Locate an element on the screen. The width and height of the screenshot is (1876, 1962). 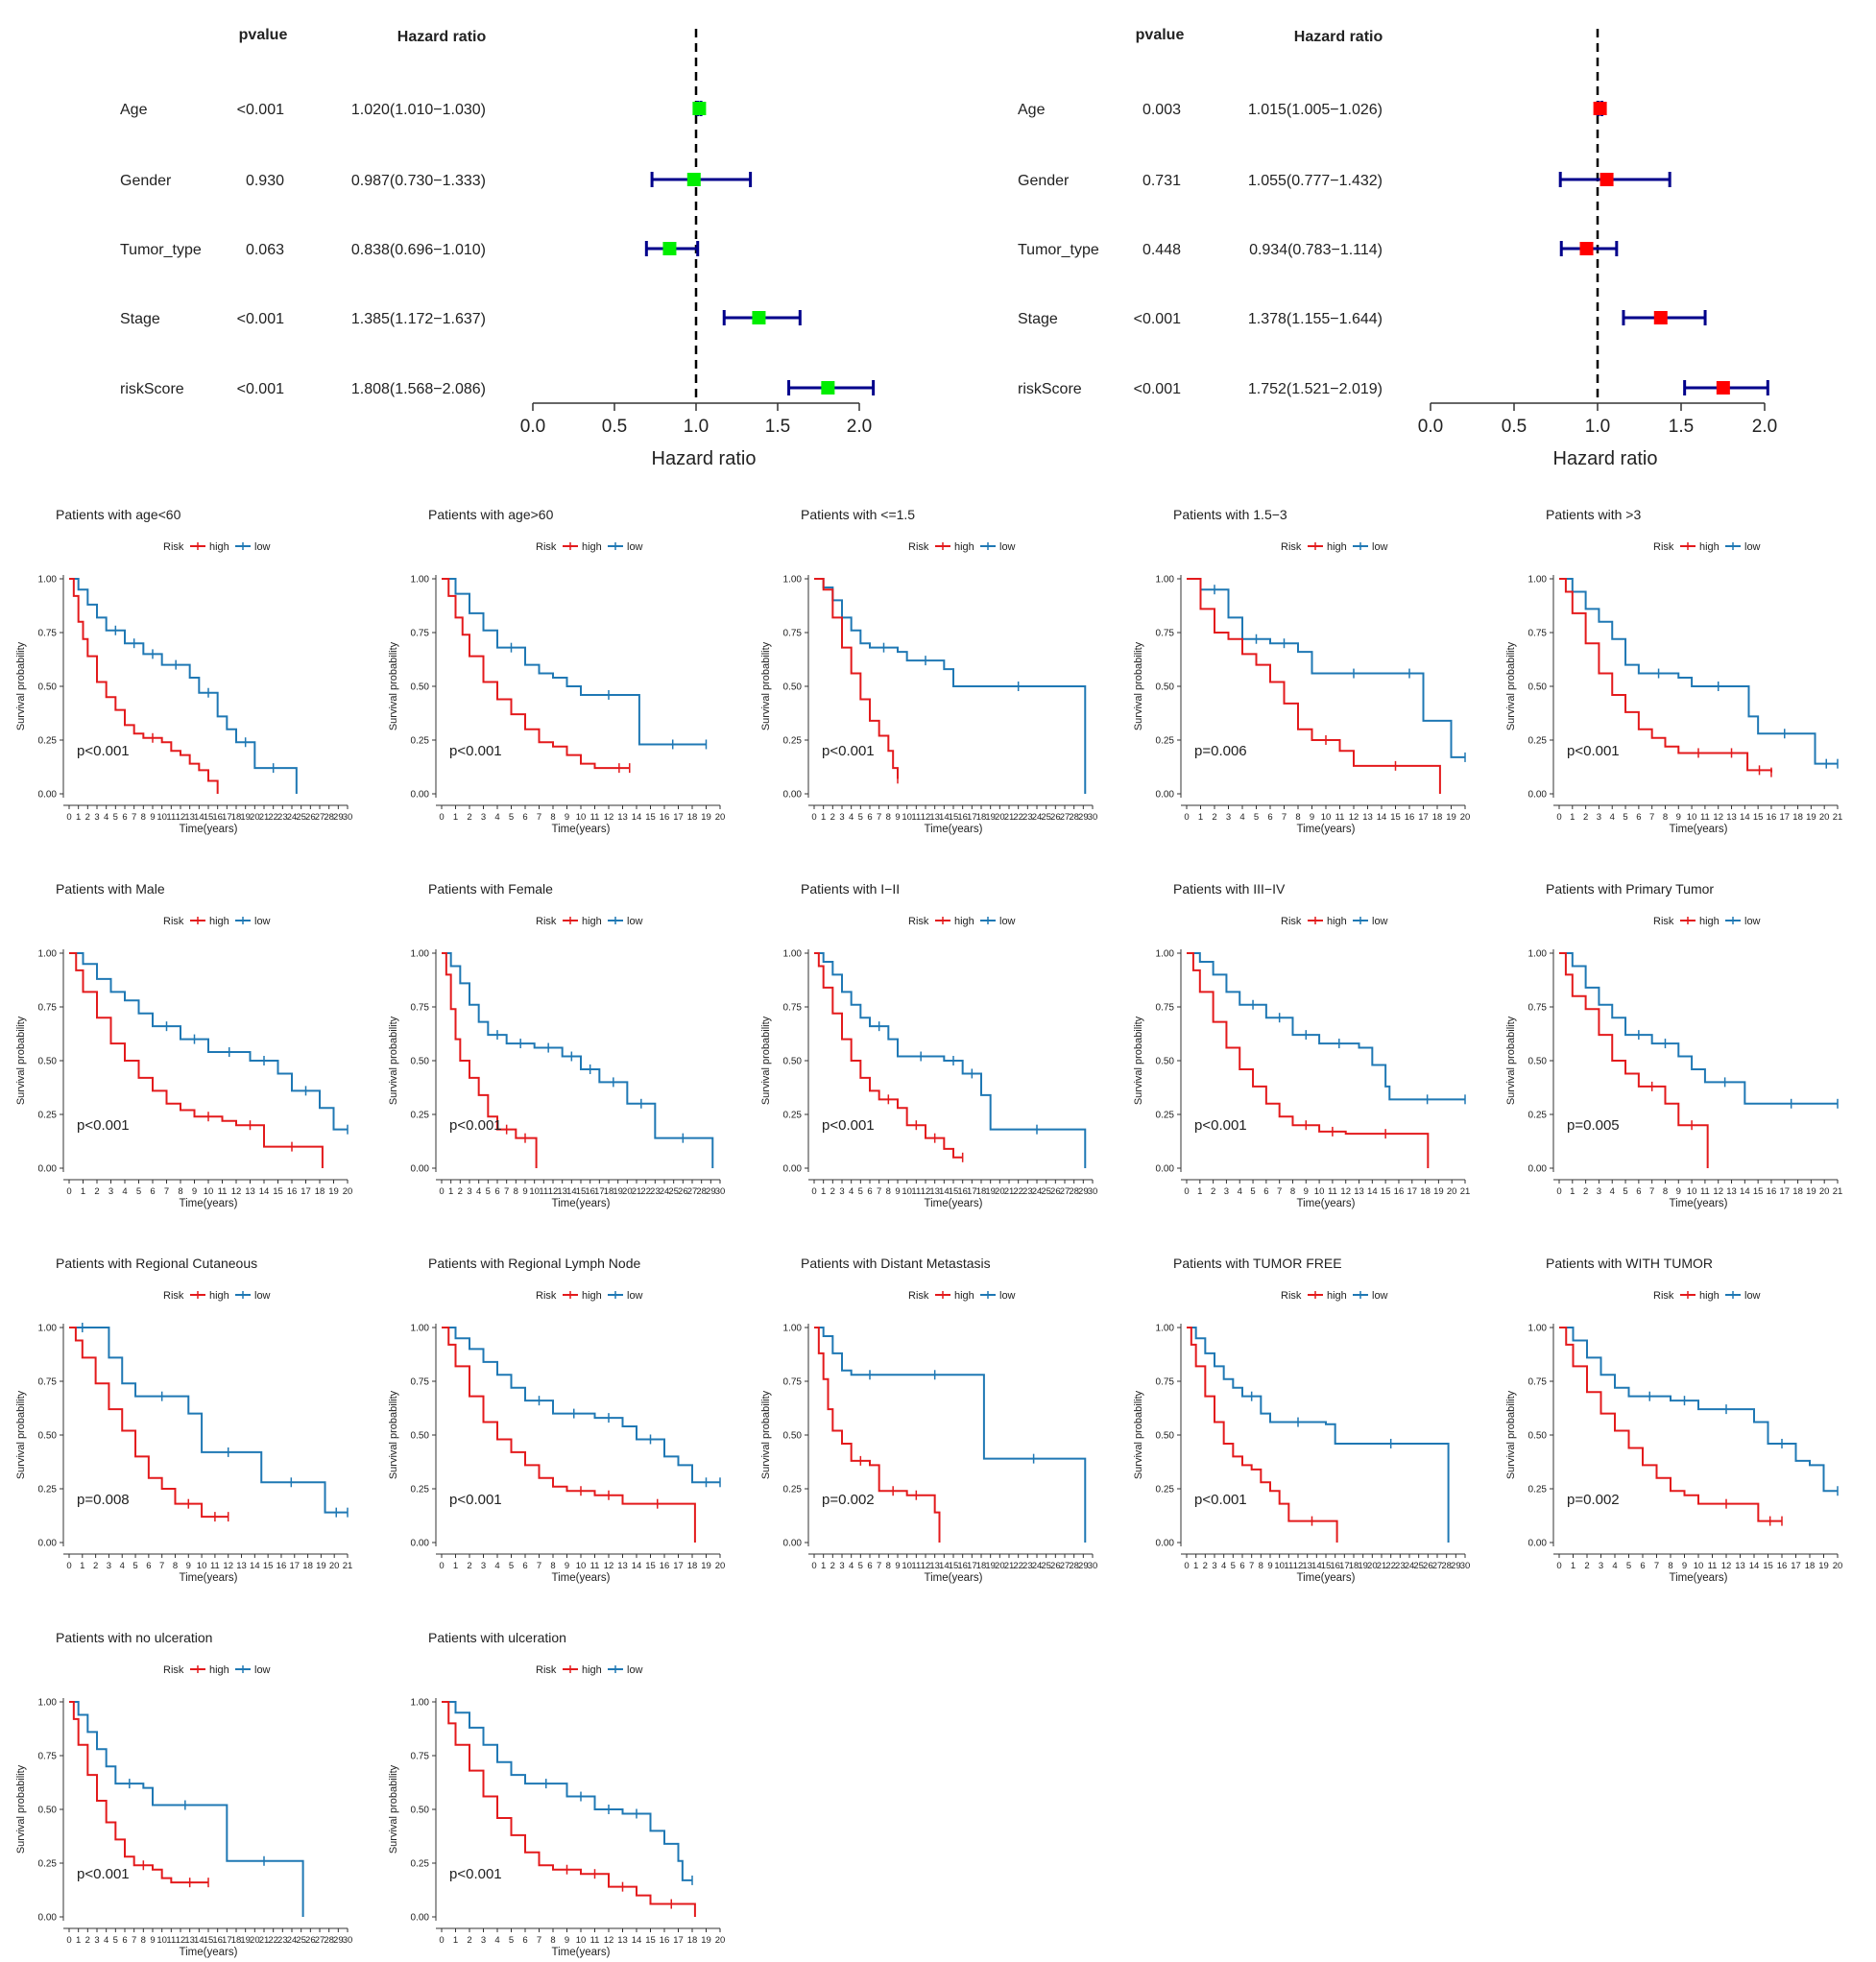
km-x-tick-label: 22 is located at coordinates (1018, 1566).